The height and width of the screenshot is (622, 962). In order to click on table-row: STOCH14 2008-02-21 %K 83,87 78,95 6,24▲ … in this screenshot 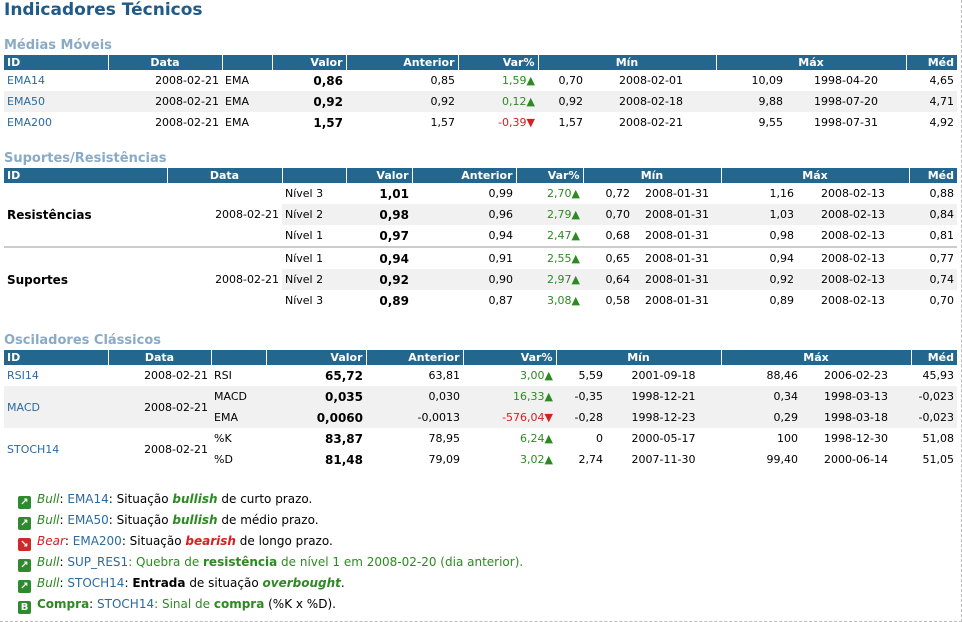, I will do `click(480, 442)`.